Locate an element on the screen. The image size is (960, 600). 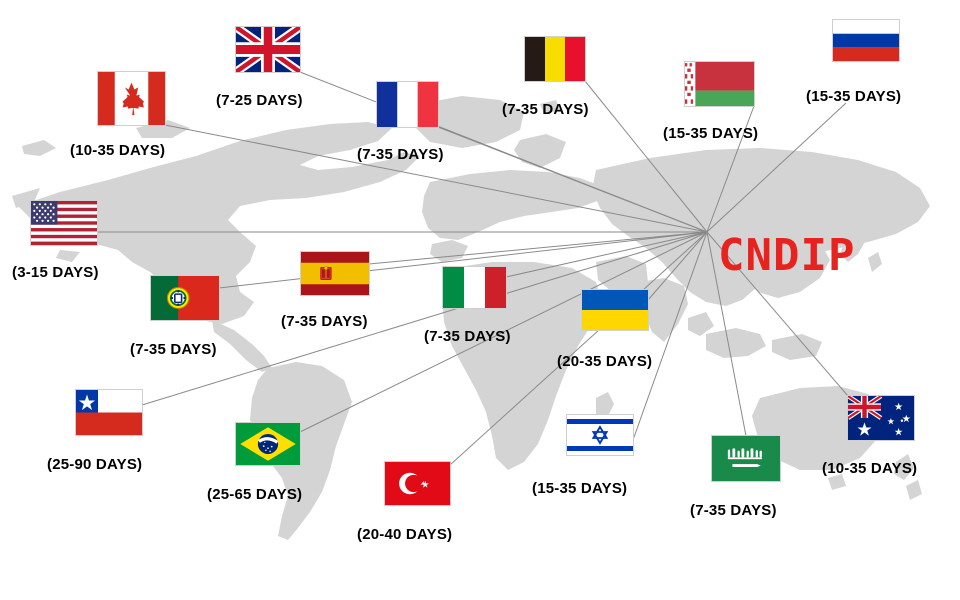
delivery-time-label-chile: (25-90 DAYS) is located at coordinates (95, 464).